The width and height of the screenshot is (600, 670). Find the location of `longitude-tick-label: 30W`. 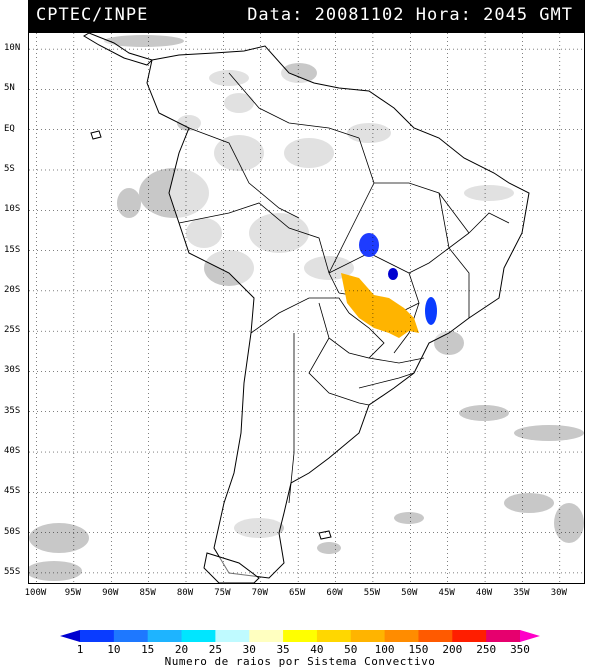

longitude-tick-label: 30W is located at coordinates (558, 593).